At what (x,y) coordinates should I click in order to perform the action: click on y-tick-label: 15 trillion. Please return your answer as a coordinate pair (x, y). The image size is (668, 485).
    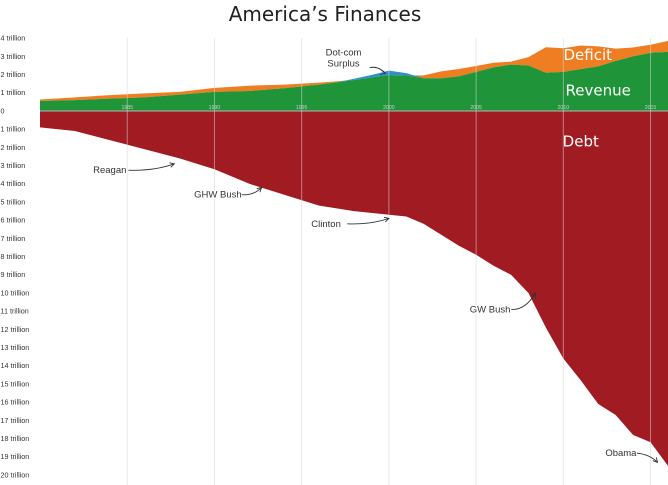
    Looking at the image, I should click on (15, 383).